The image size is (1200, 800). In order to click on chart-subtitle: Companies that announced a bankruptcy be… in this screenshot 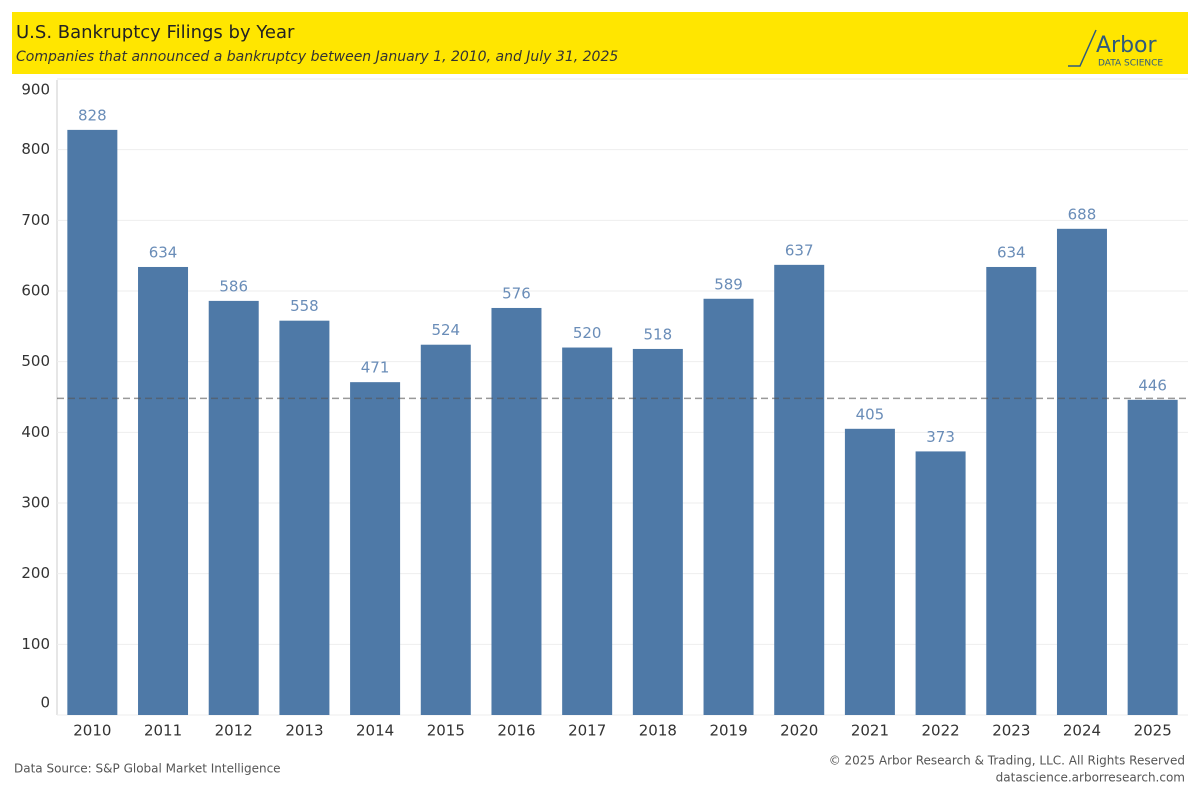, I will do `click(317, 57)`.